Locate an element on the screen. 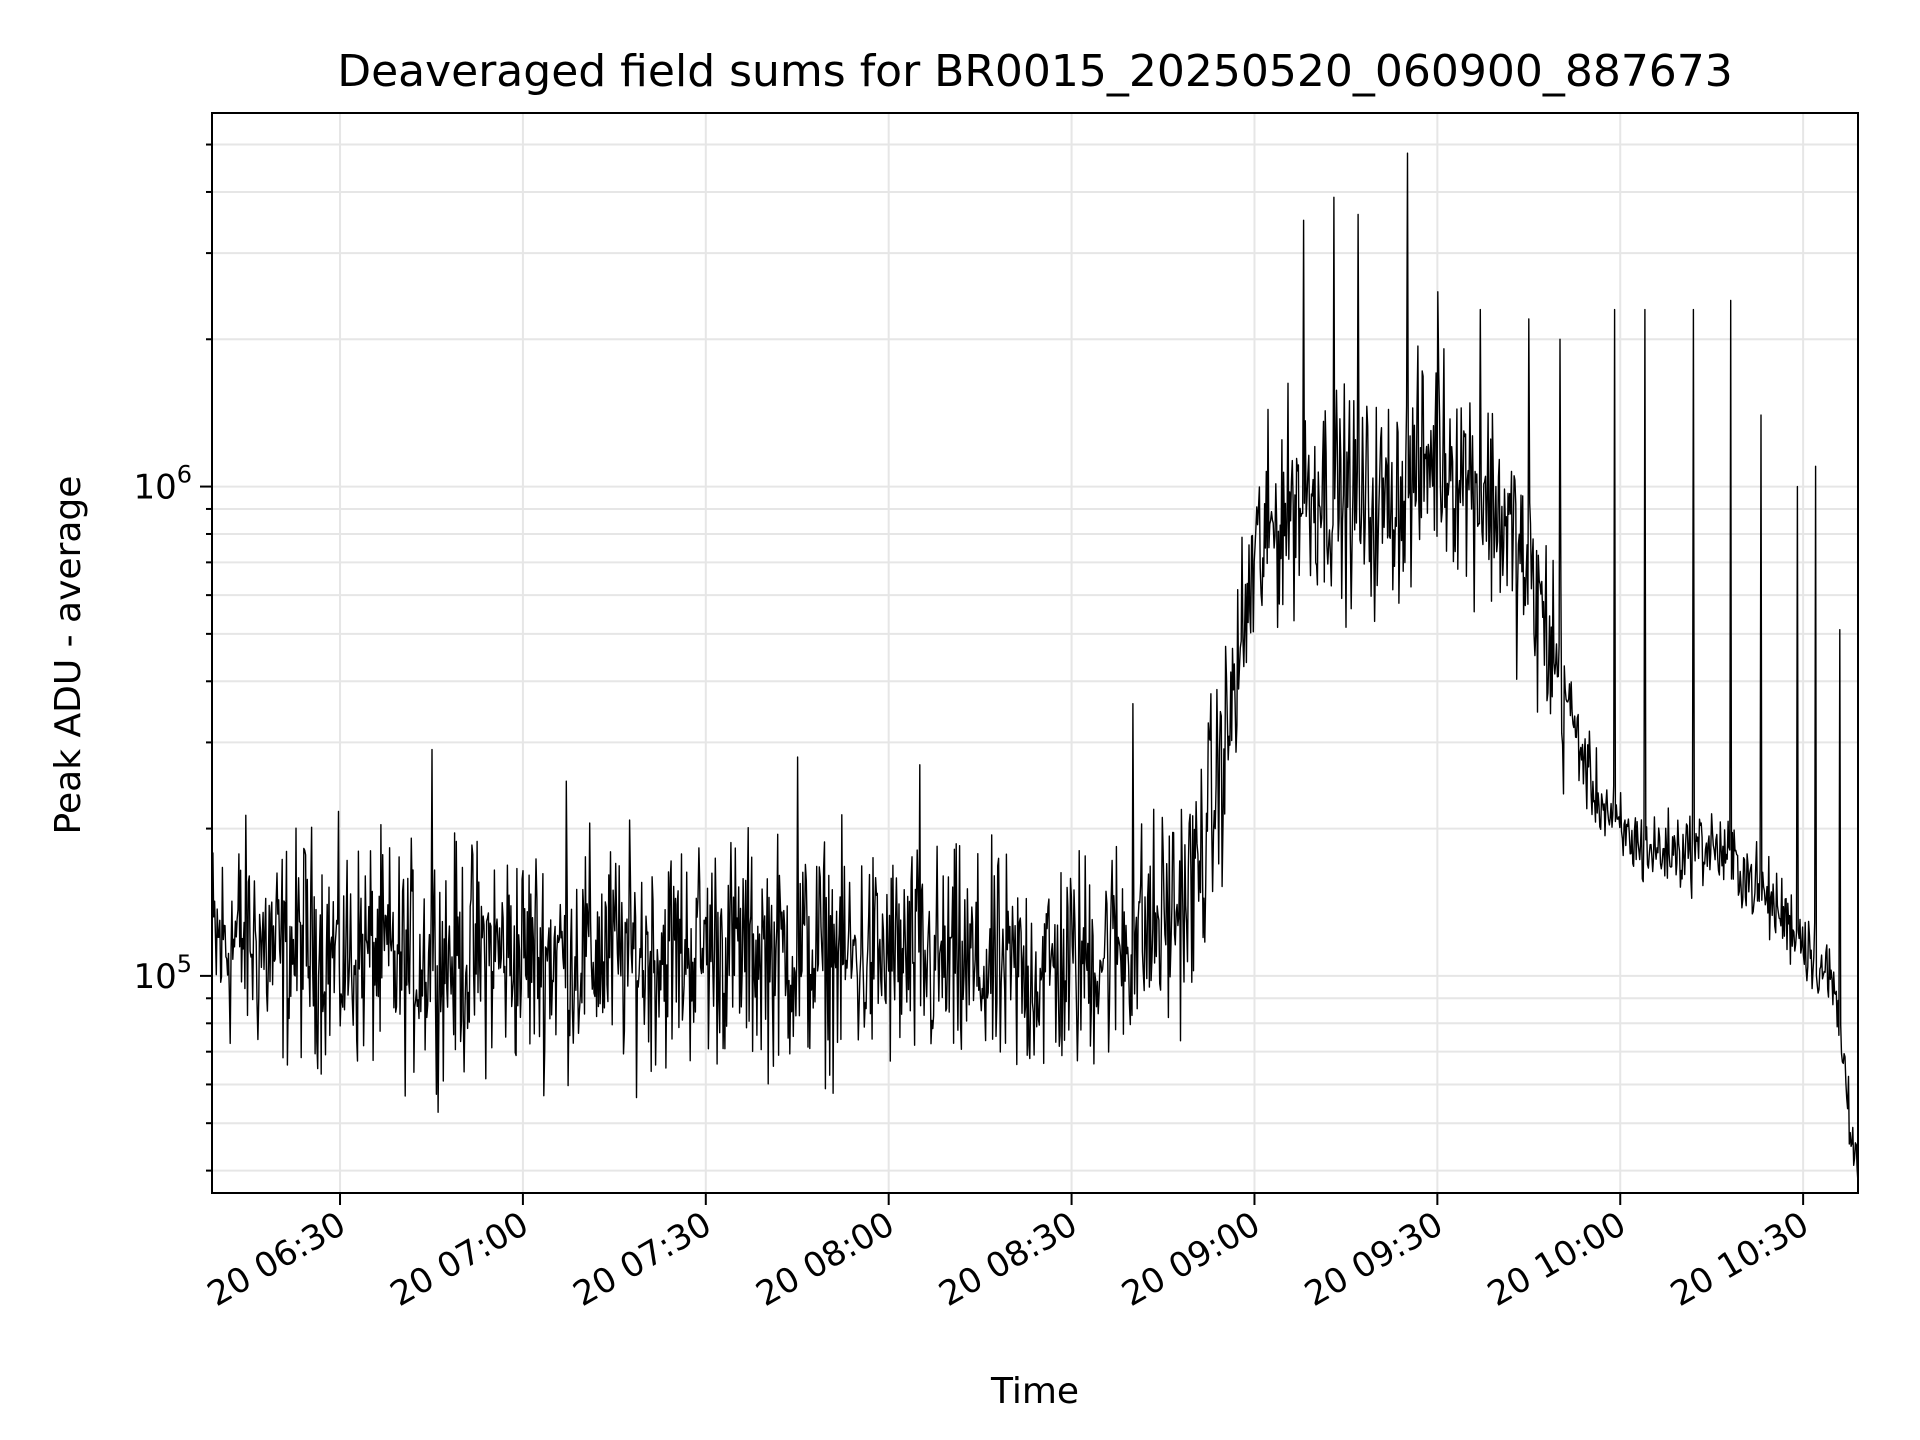 The width and height of the screenshot is (1920, 1440). y-tick-label: 10⁶ is located at coordinates (162, 484).